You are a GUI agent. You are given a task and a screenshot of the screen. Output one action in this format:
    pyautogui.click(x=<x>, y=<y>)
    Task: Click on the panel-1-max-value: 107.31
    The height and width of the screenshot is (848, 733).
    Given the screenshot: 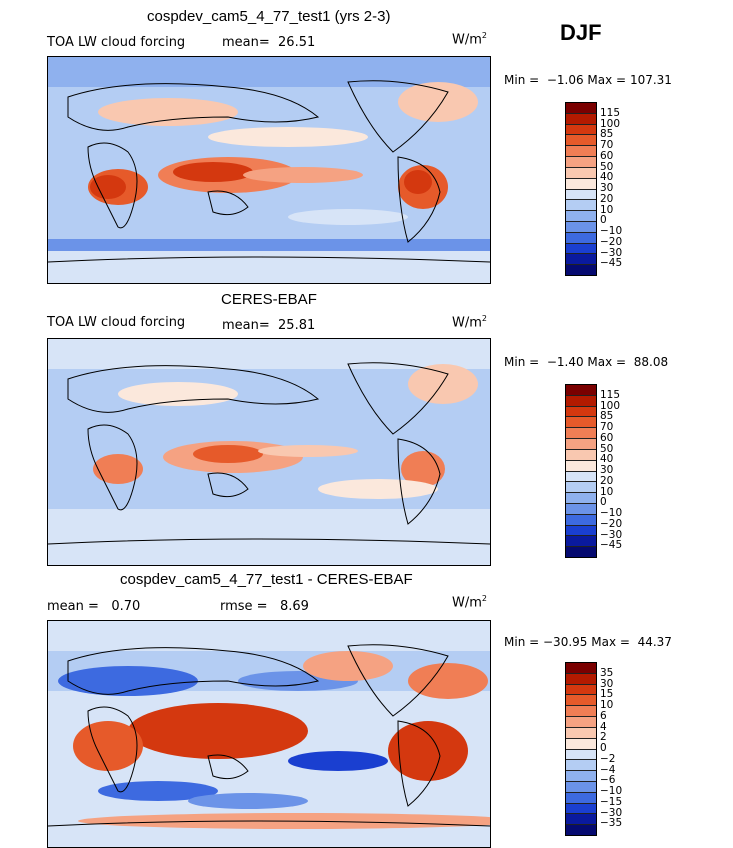 What is the action you would take?
    pyautogui.click(x=650, y=80)
    